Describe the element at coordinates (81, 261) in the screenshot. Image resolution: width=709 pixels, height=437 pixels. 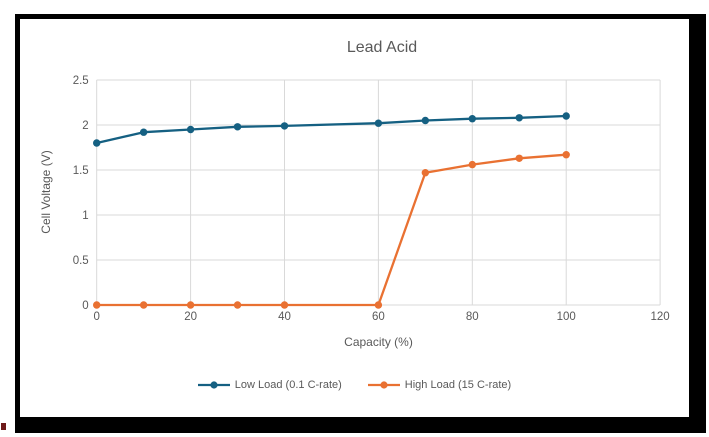
I see `y-tick-label: 0.5` at that location.